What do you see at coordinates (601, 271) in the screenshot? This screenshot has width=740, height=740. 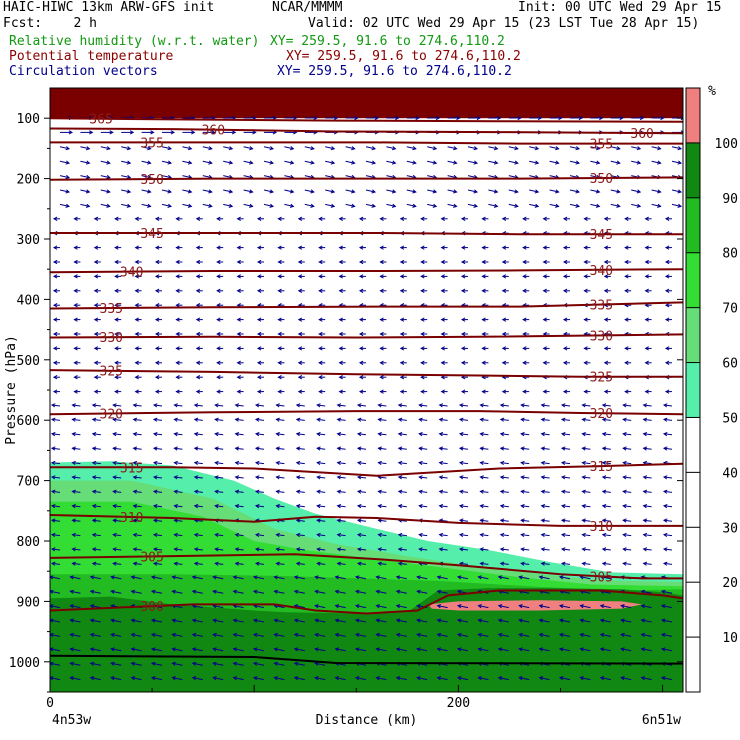 I see `theta-label-340-right: 340` at bounding box center [601, 271].